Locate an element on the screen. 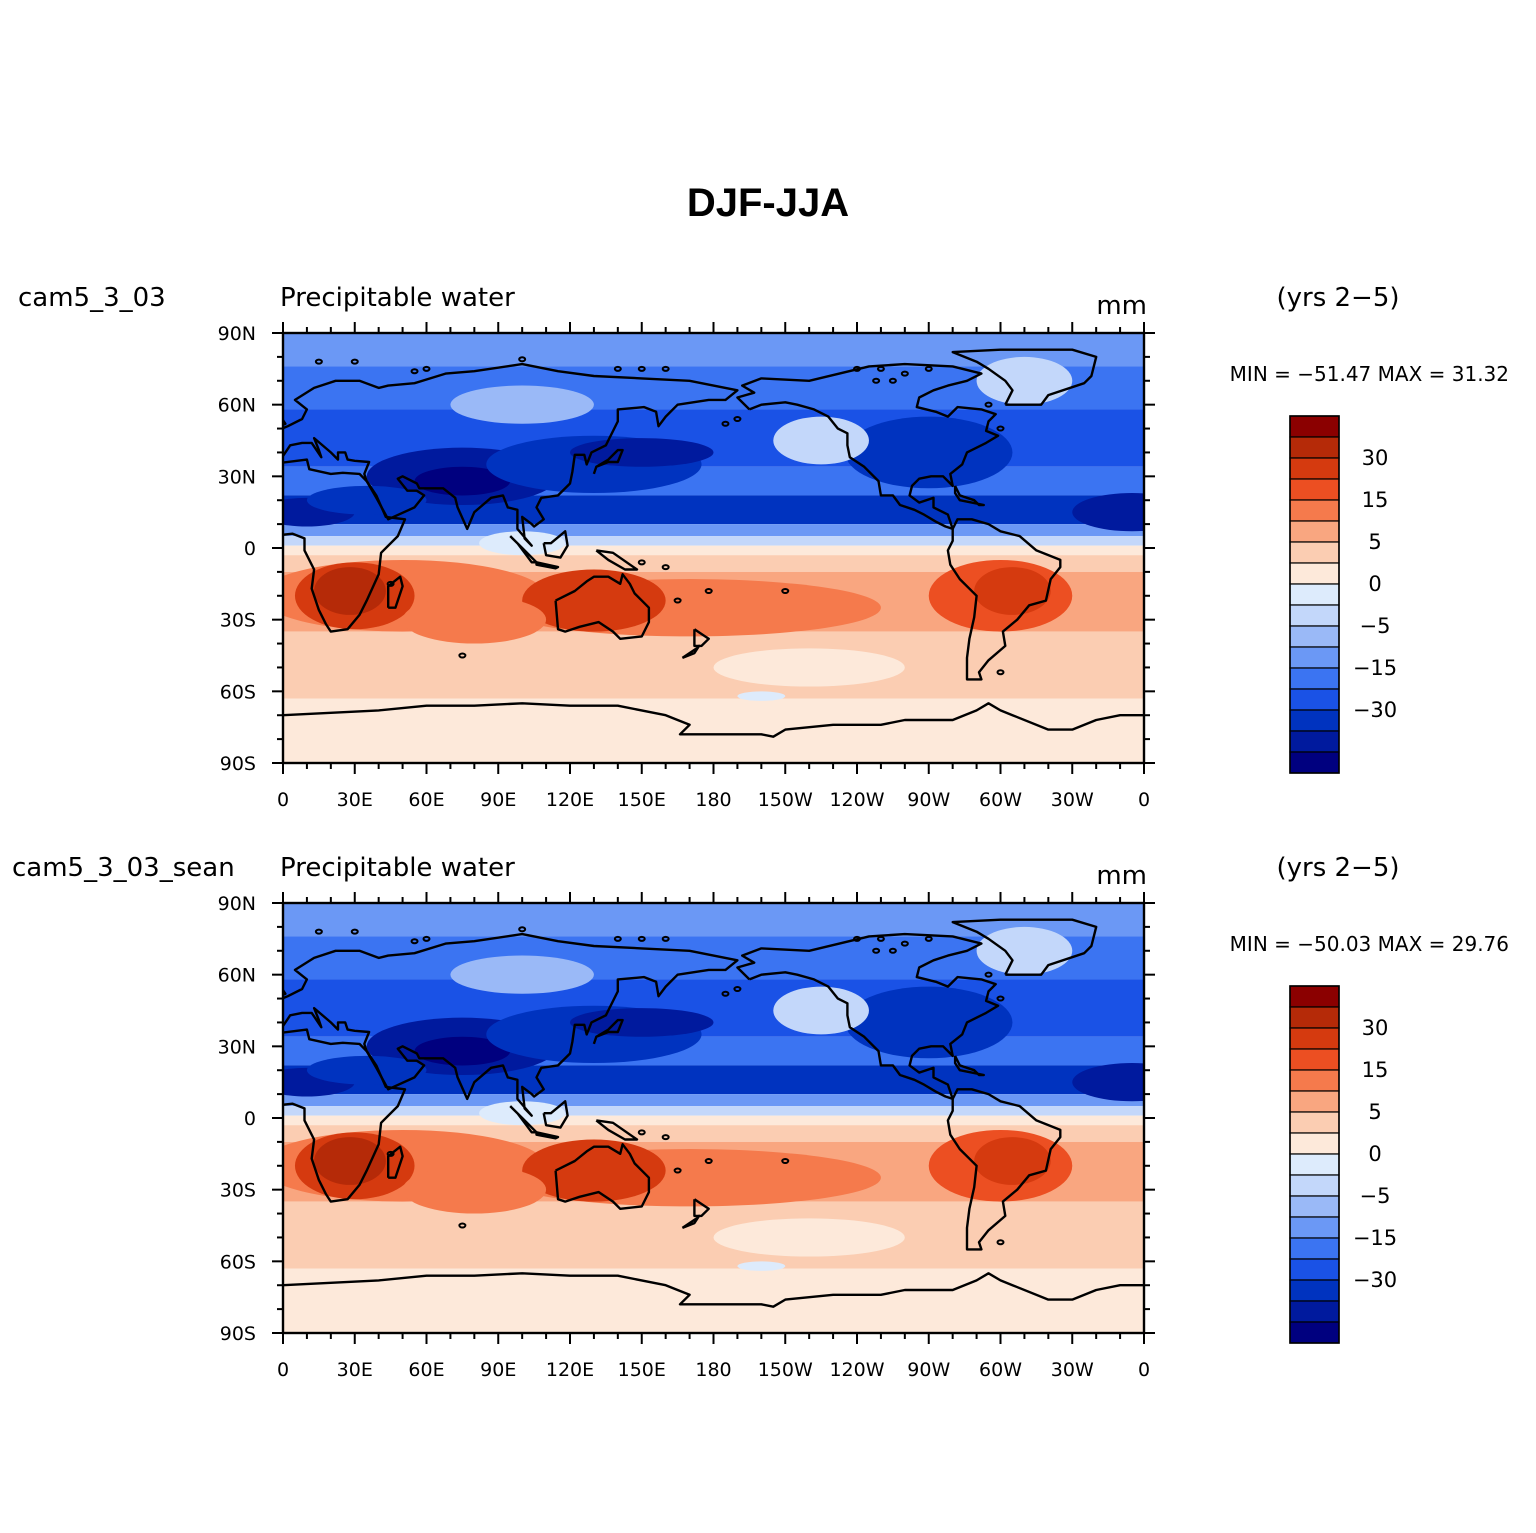  y-tick-label: 0 is located at coordinates (250, 549).